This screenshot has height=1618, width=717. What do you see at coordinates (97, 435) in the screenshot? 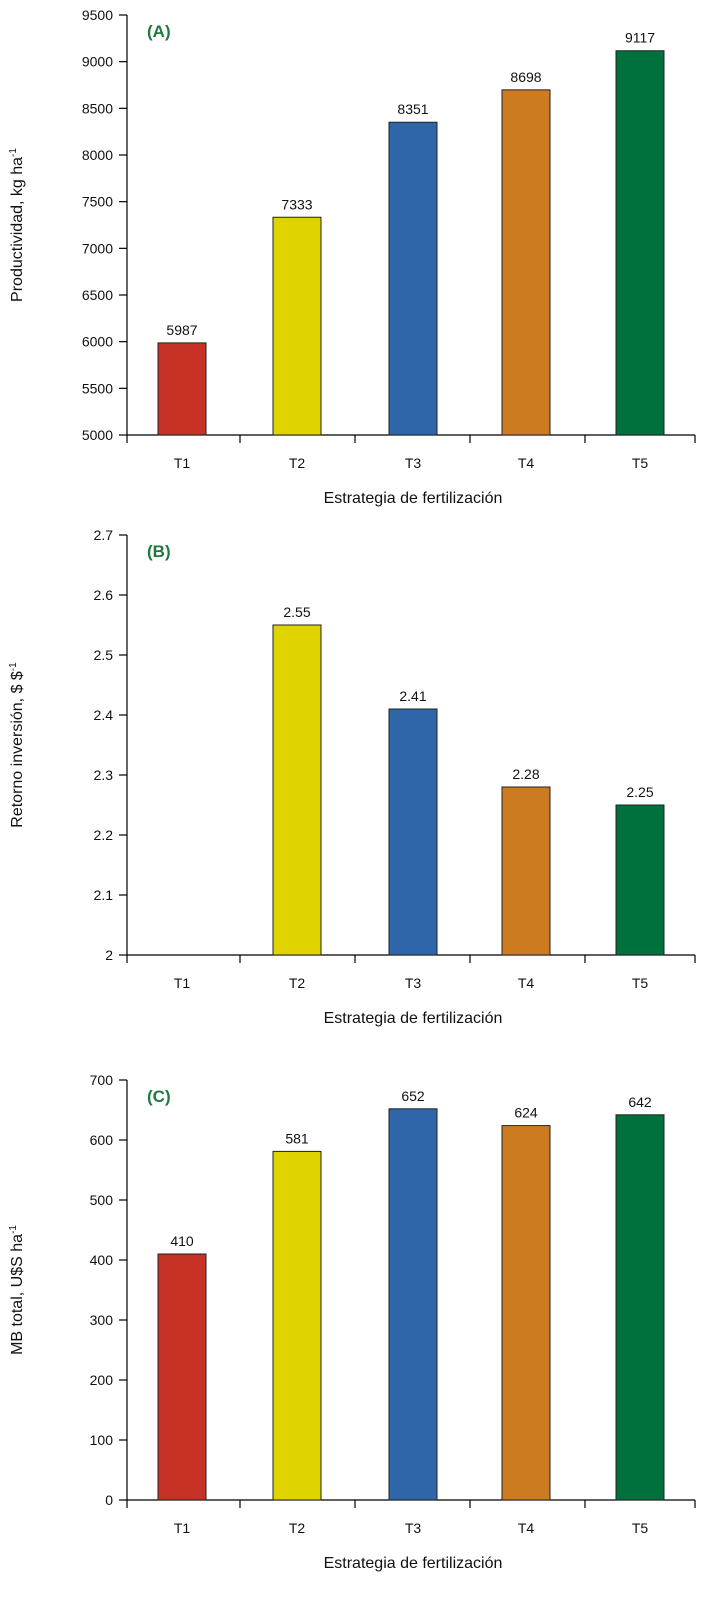
I see `y-tick-label: 5000` at bounding box center [97, 435].